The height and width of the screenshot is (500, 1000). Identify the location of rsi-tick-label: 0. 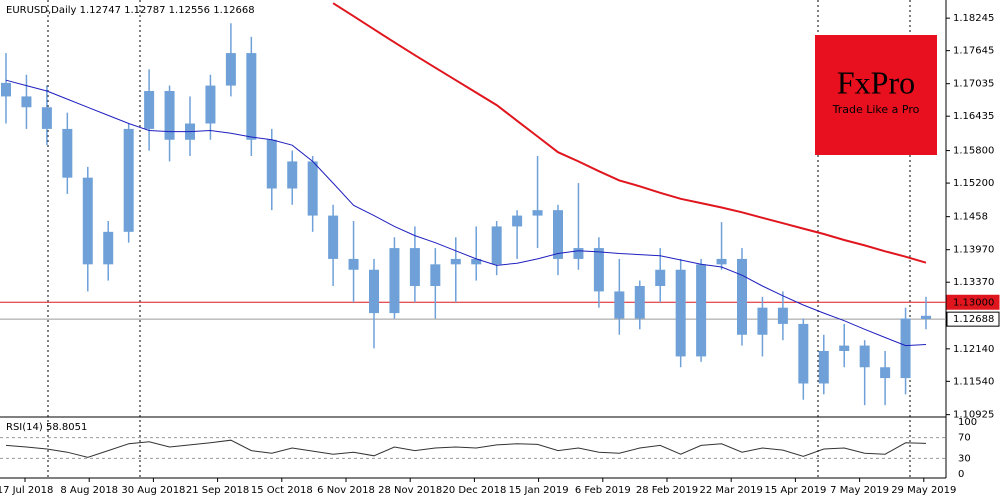
(961, 474).